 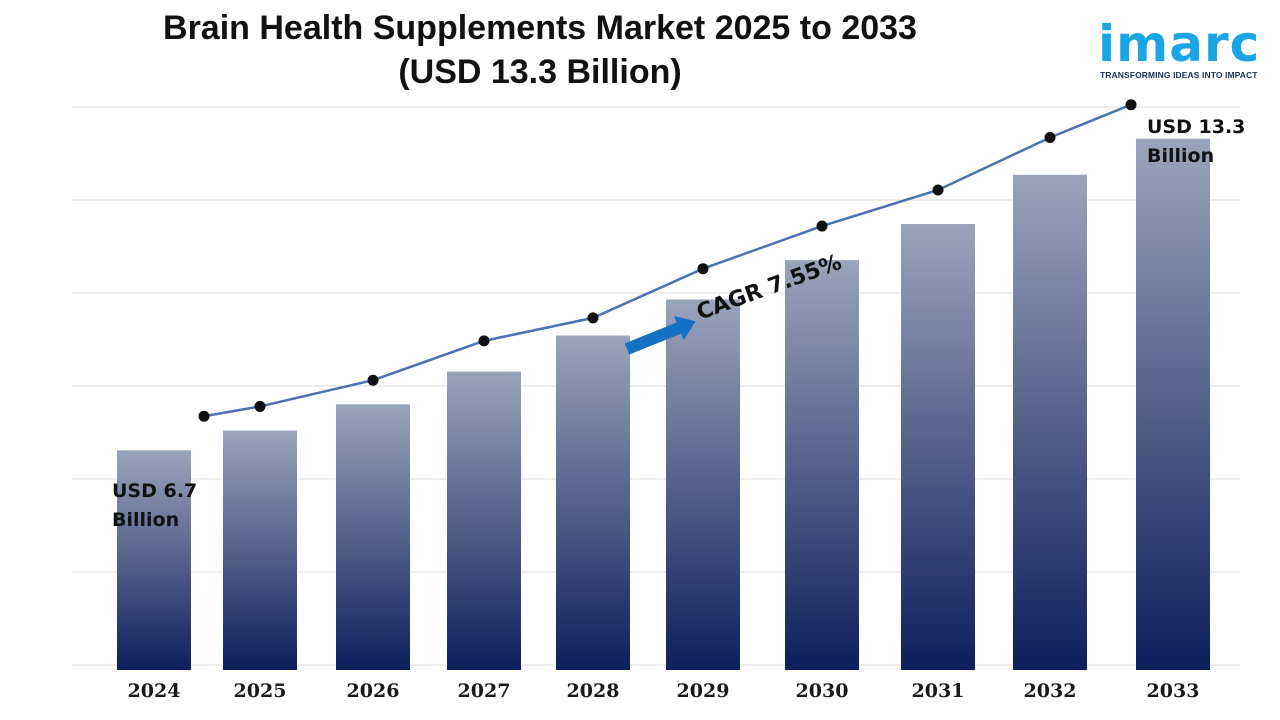 I want to click on trend-point-2028, so click(x=593, y=318).